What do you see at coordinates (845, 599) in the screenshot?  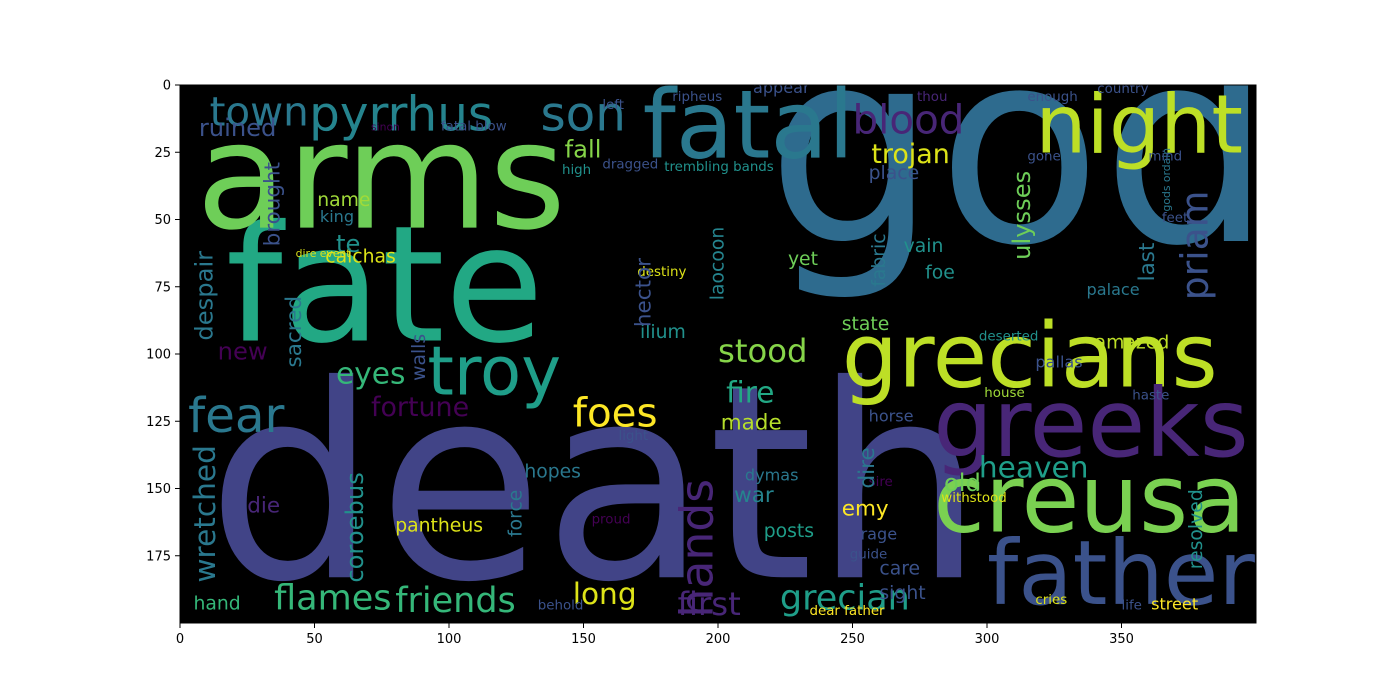 I see `word-grecian: grecian` at bounding box center [845, 599].